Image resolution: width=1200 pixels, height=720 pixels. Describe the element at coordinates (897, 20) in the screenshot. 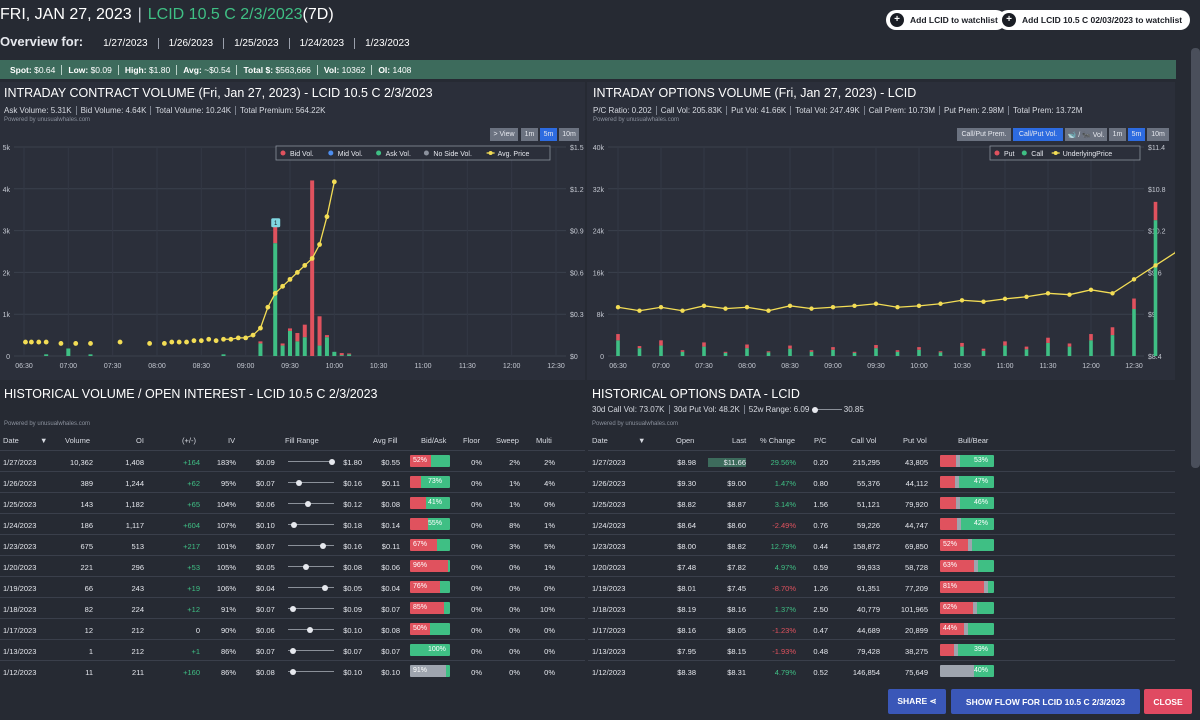

I see `plus-icon: +` at that location.